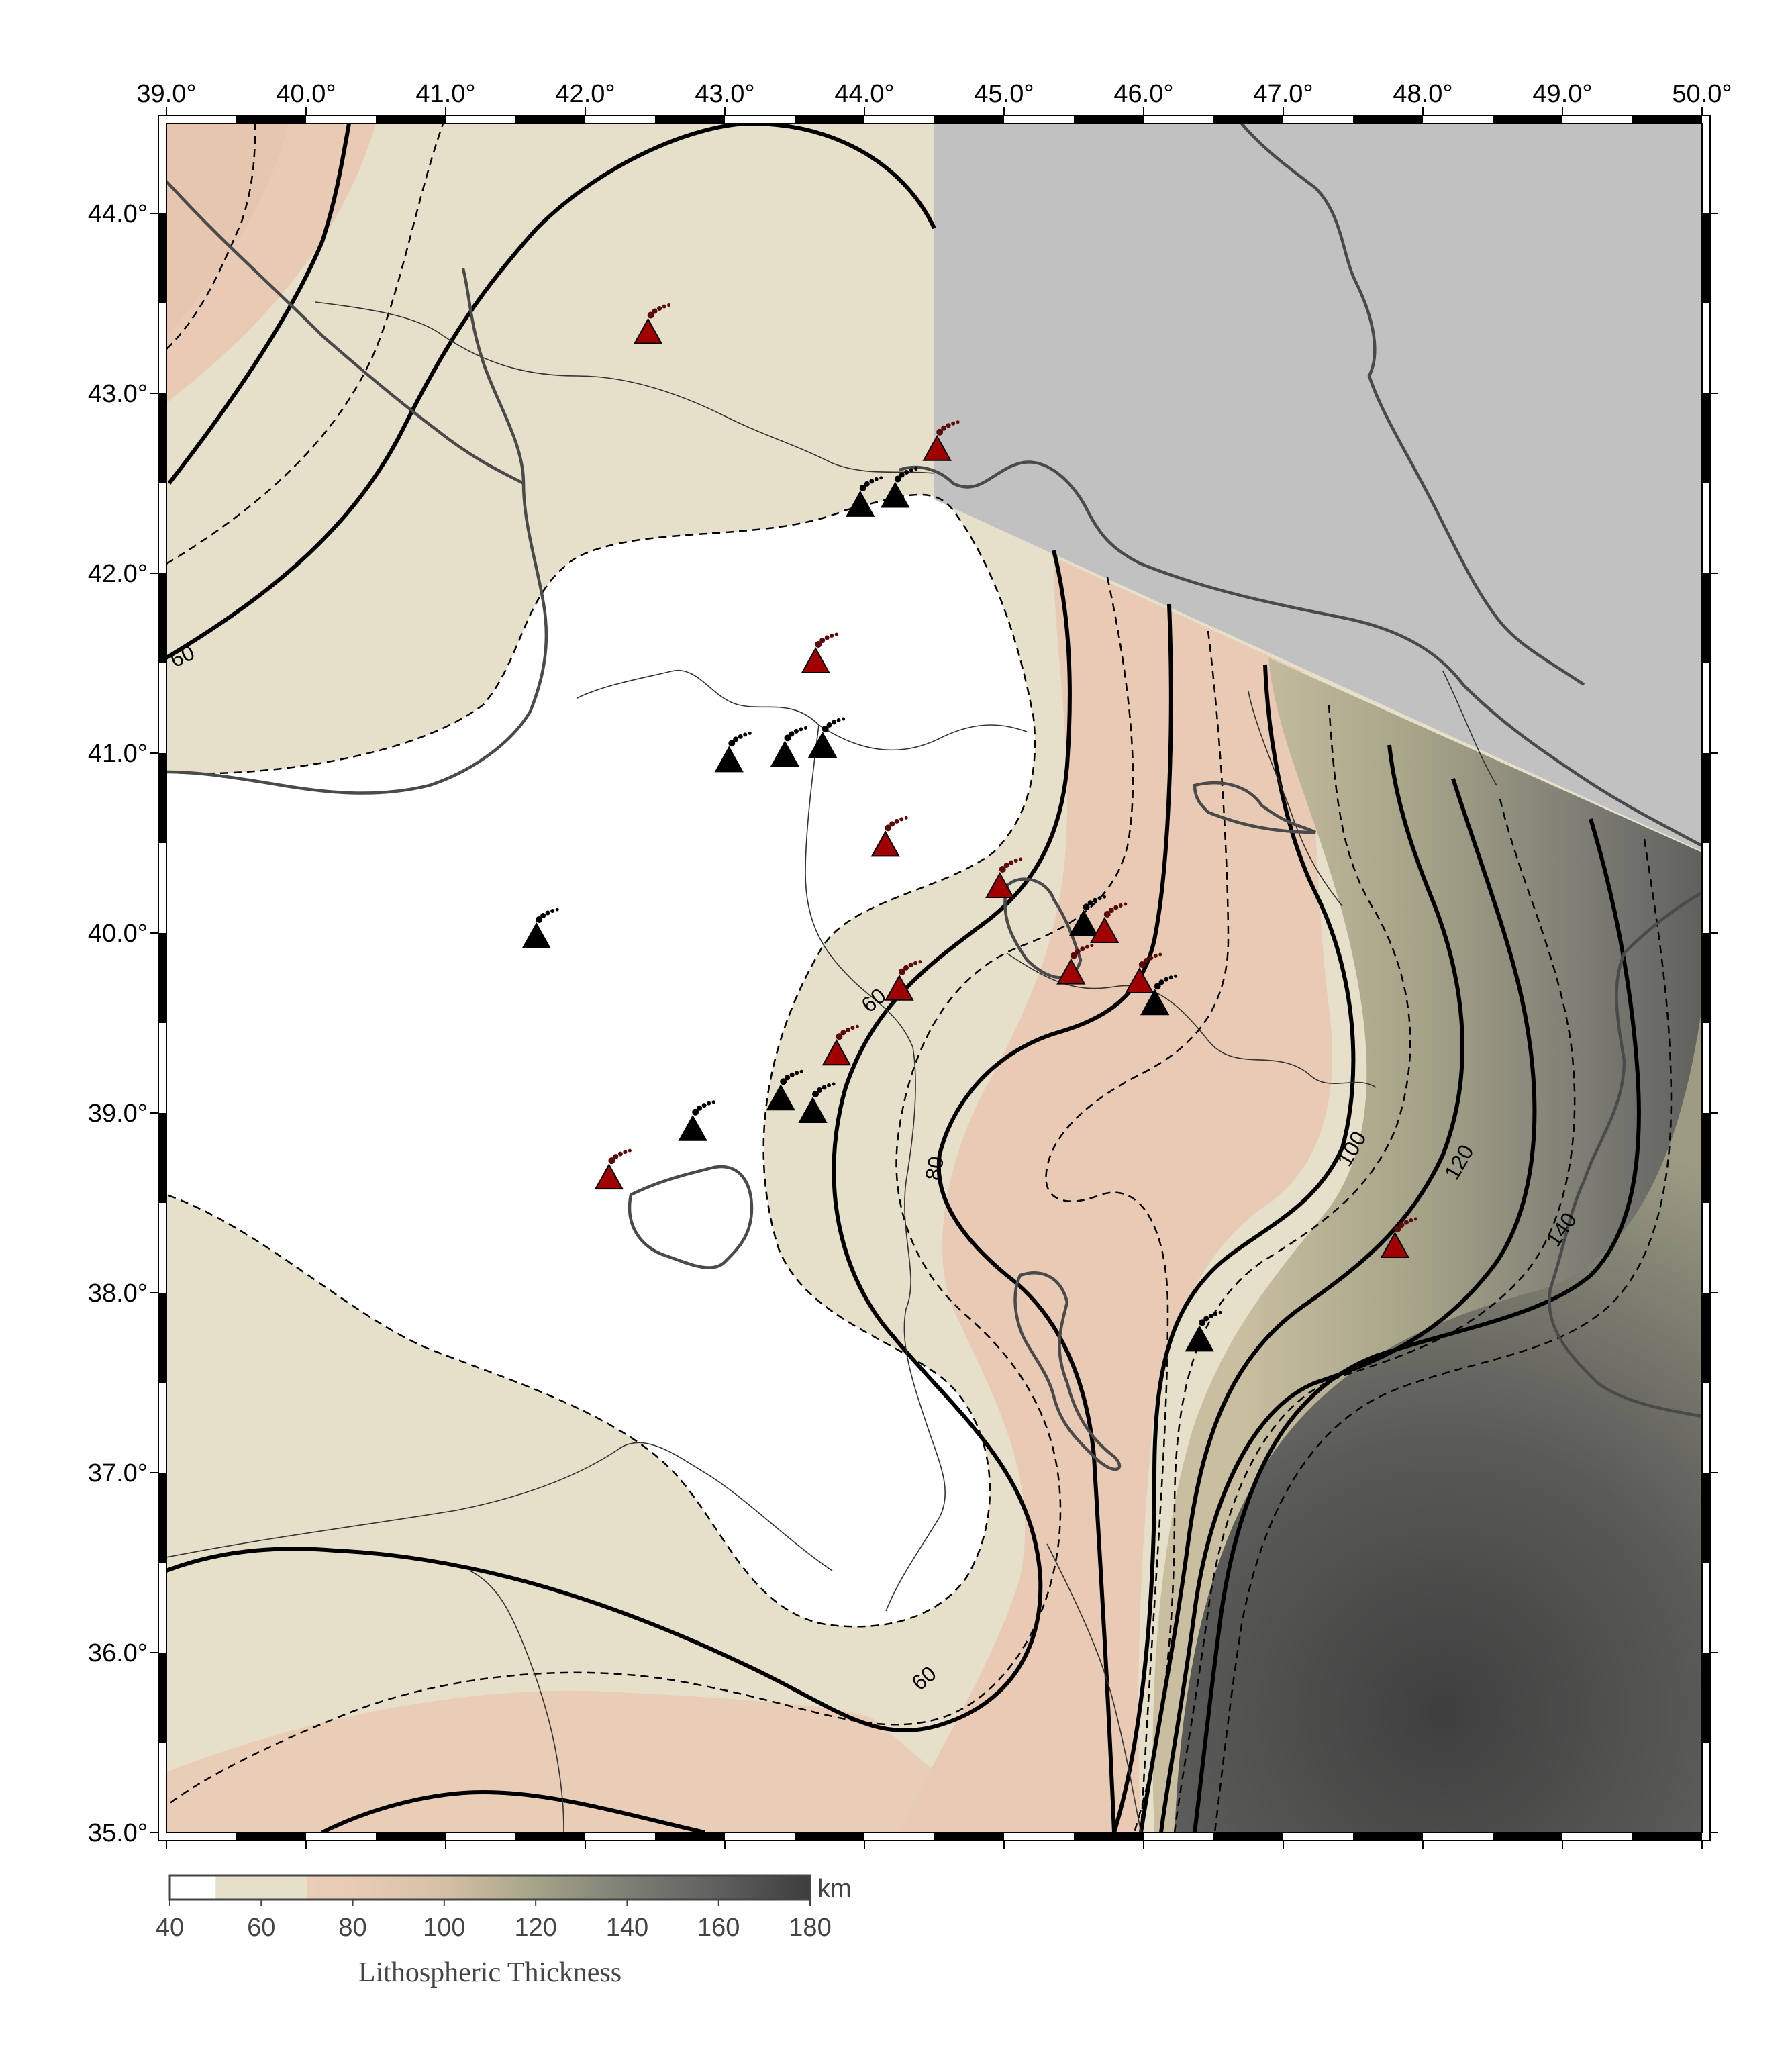 Image resolution: width=1792 pixels, height=2058 pixels. I want to click on colorbar-tick-label: 180, so click(810, 1928).